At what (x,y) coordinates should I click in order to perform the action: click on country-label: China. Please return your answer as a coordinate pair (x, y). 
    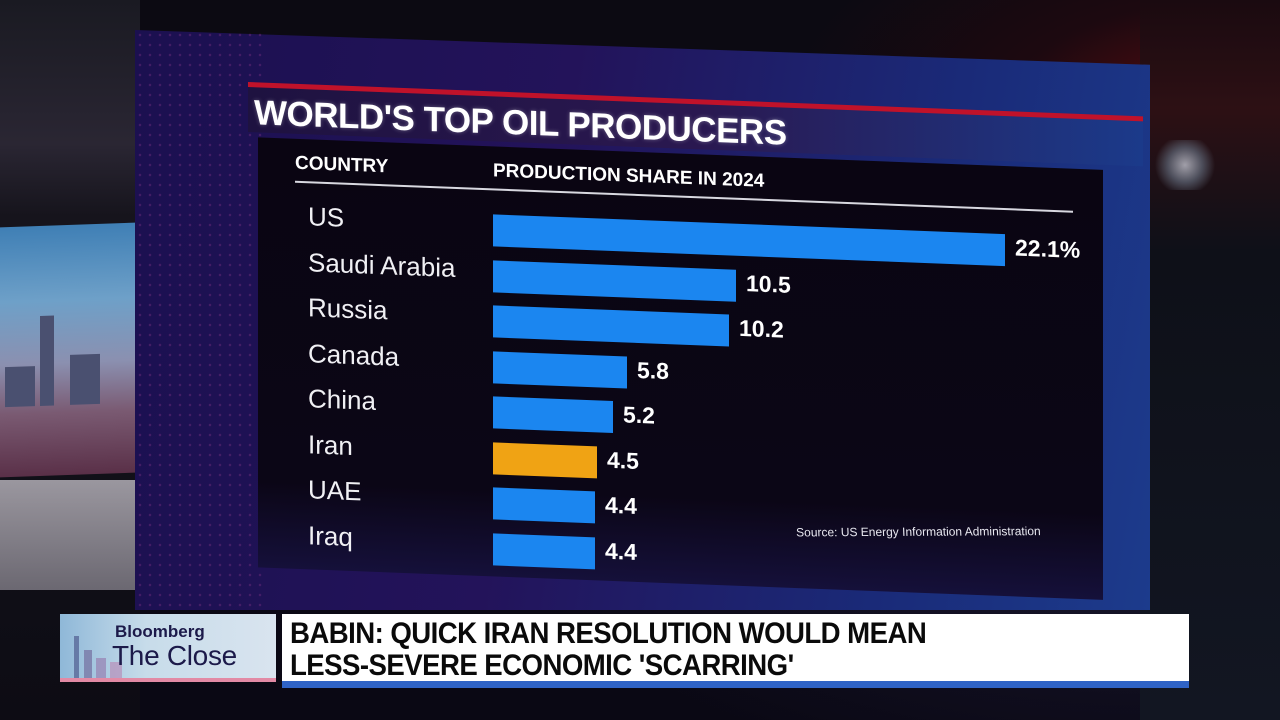
    Looking at the image, I should click on (342, 399).